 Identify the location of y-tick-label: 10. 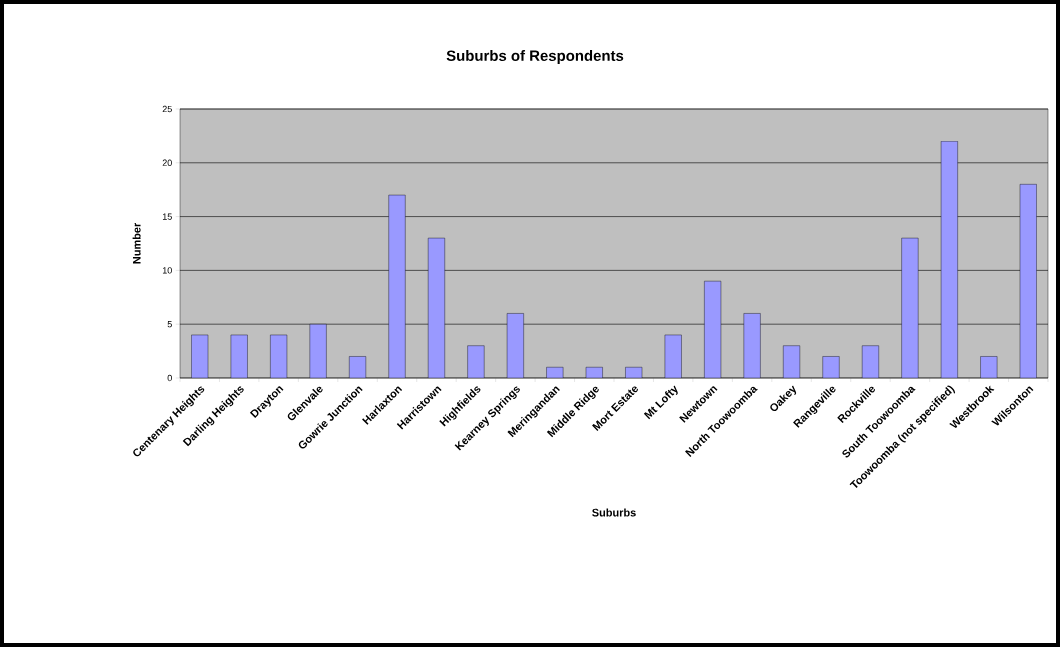
(167, 270).